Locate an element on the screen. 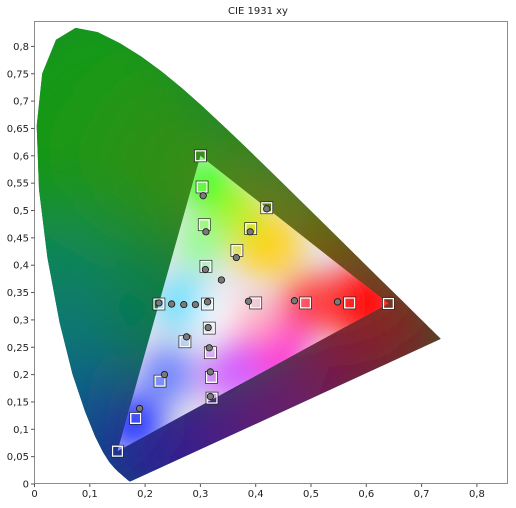 The image size is (516, 508). y-tick-label: 0,3 is located at coordinates (21, 320).